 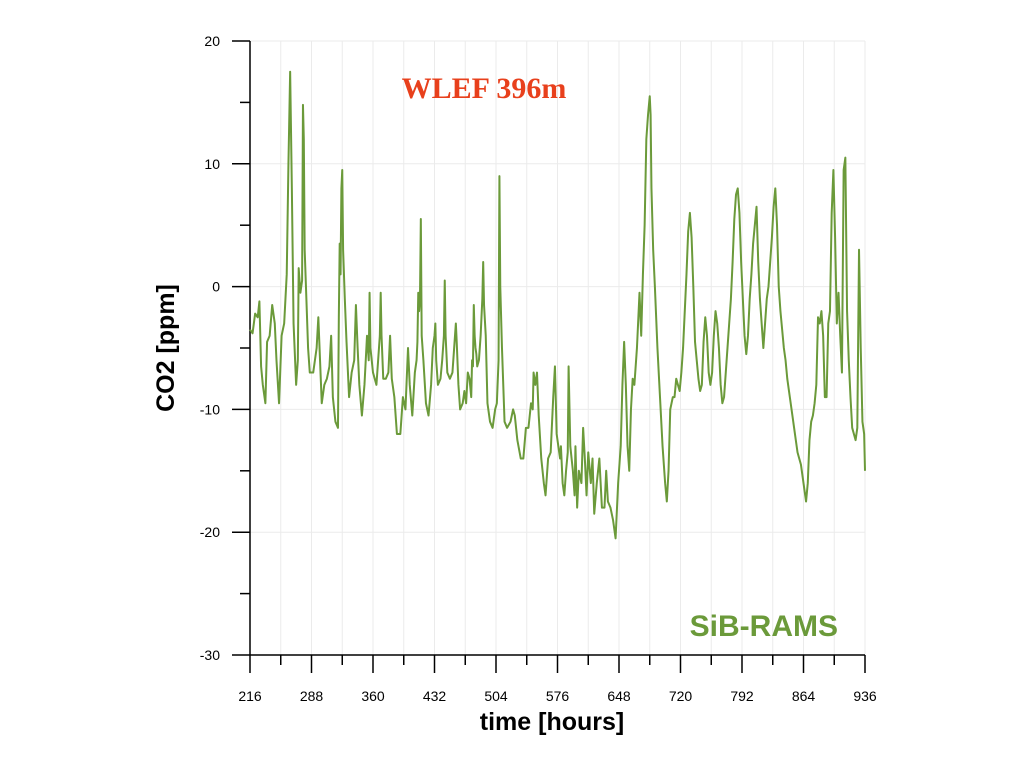 What do you see at coordinates (166, 348) in the screenshot?
I see `y-axis-title: CO2 [ppm]` at bounding box center [166, 348].